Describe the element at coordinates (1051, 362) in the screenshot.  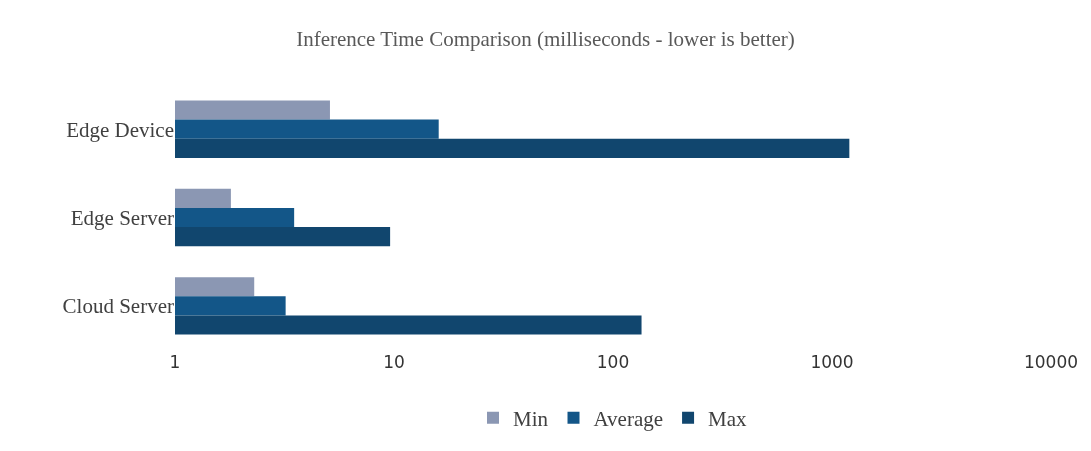
I see `x-tick-label: 10000` at that location.